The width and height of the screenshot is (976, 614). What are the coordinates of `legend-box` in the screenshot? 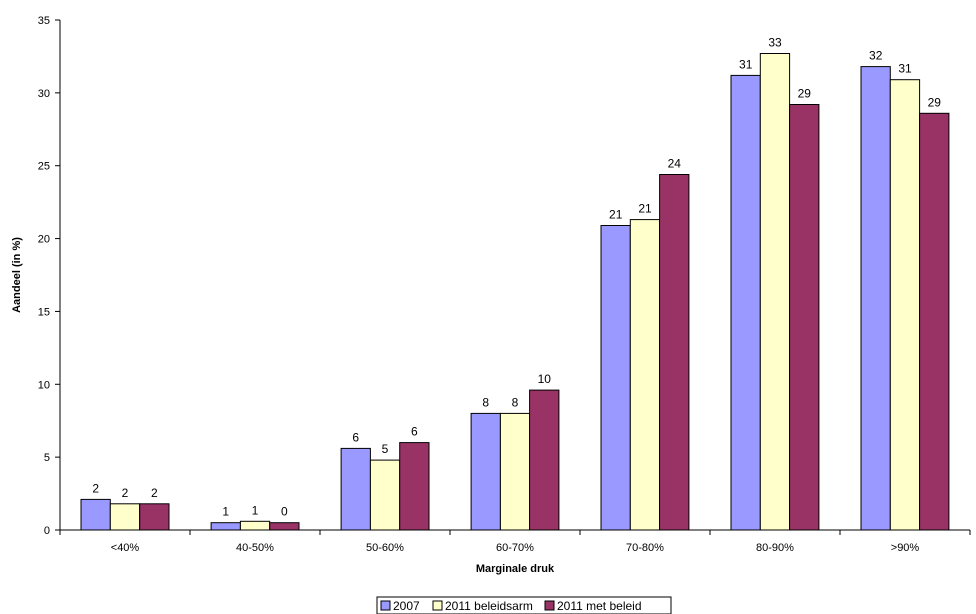 It's located at (524, 605).